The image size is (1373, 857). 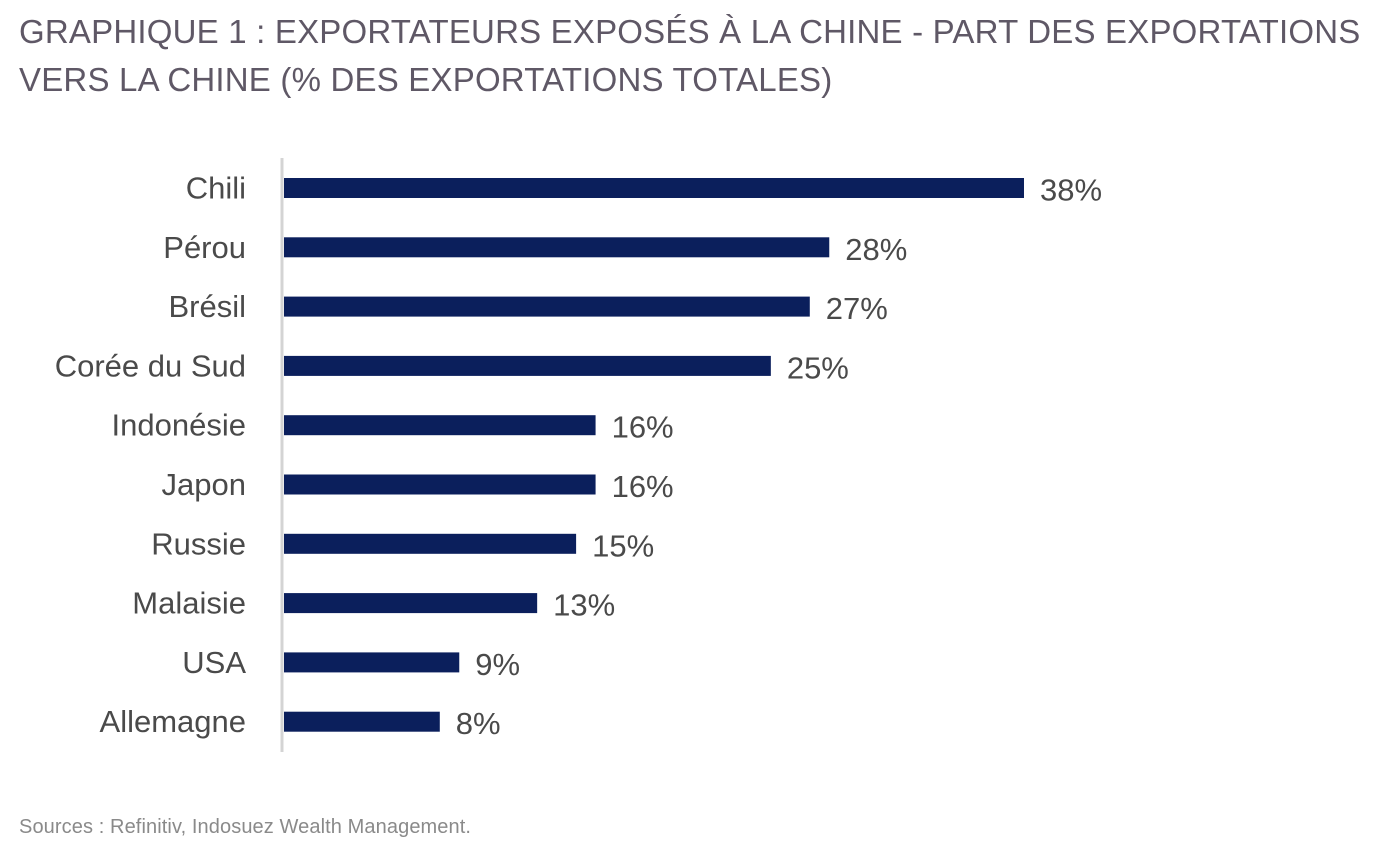 I want to click on data-label: 8%, so click(x=478, y=723).